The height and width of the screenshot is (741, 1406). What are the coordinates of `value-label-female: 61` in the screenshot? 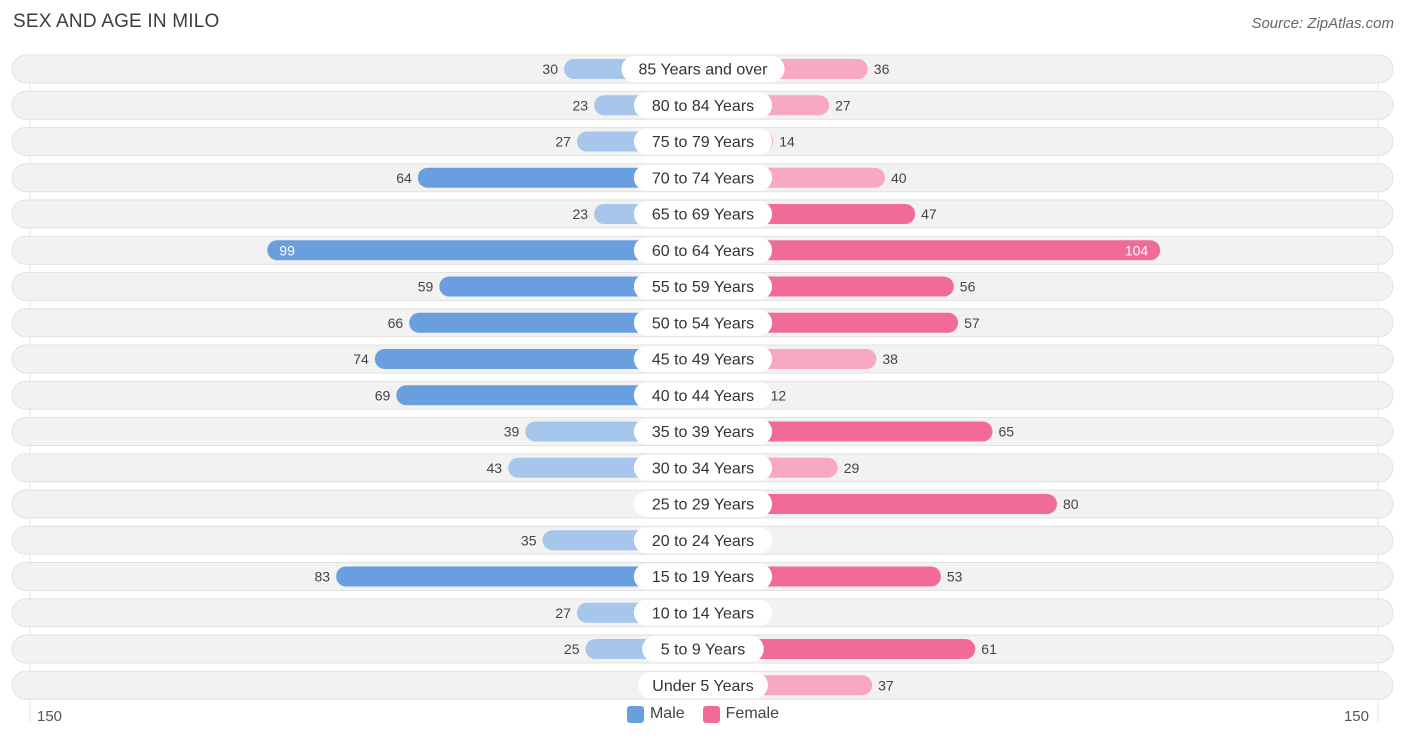 It's located at (989, 649).